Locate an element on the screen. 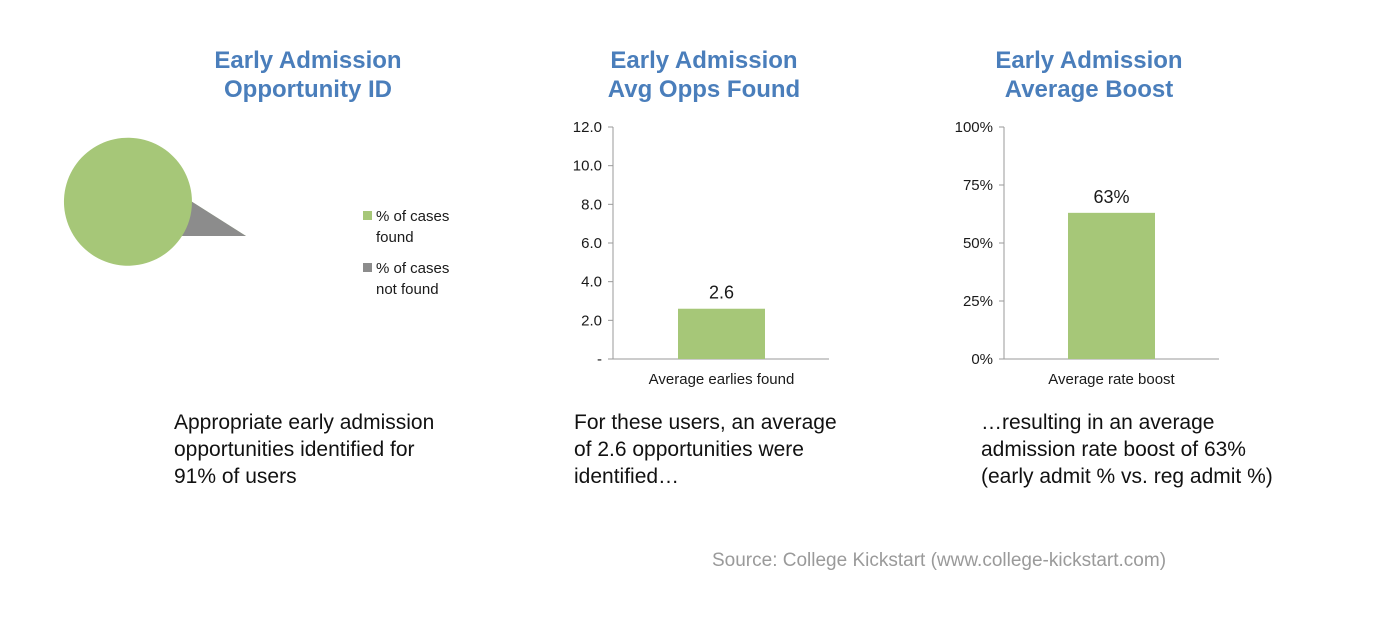 The width and height of the screenshot is (1382, 618). legend-label-found-line-2: found is located at coordinates (395, 237).